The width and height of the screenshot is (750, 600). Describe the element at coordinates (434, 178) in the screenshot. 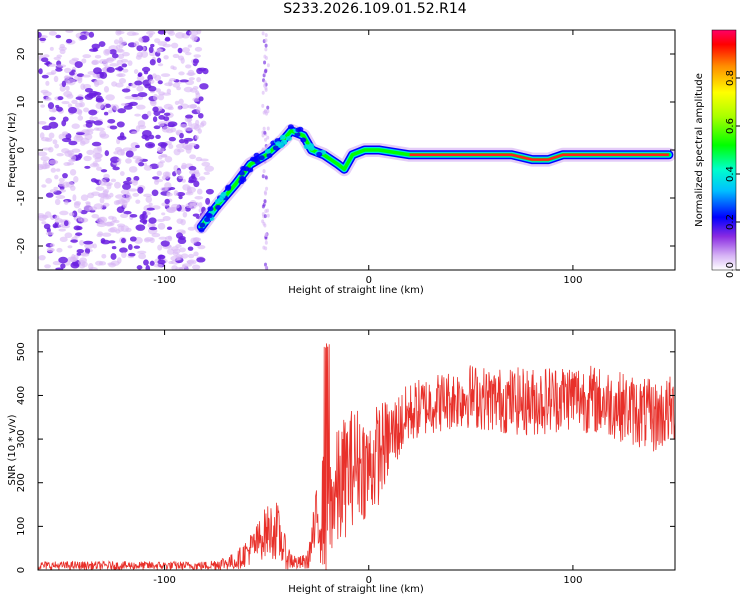

I see `spectrogram-ridge` at that location.